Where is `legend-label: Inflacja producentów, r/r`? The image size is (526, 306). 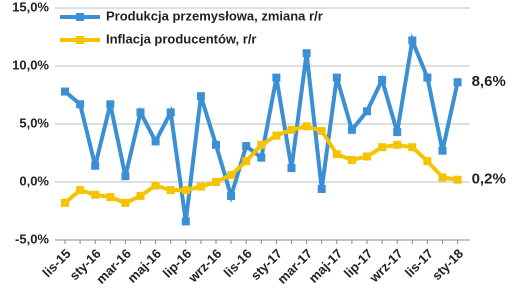 legend-label: Inflacja producentów, r/r is located at coordinates (181, 38).